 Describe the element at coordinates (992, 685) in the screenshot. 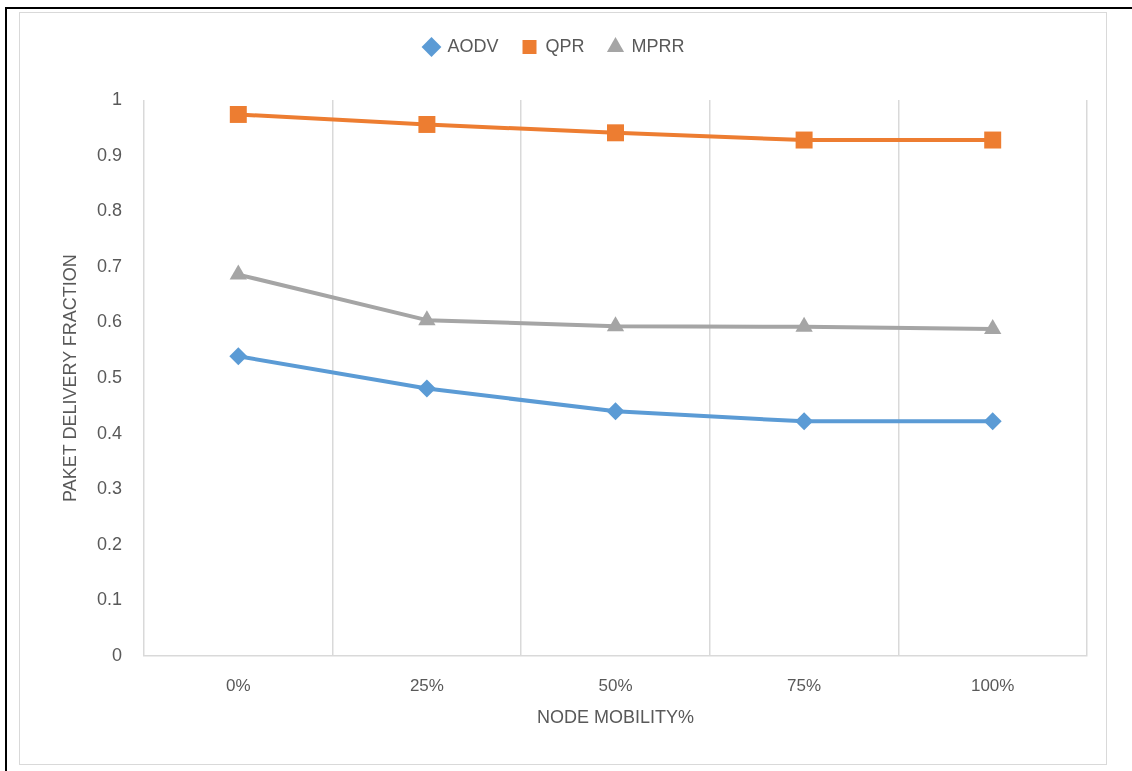

I see `x-tick-label: 100%` at that location.